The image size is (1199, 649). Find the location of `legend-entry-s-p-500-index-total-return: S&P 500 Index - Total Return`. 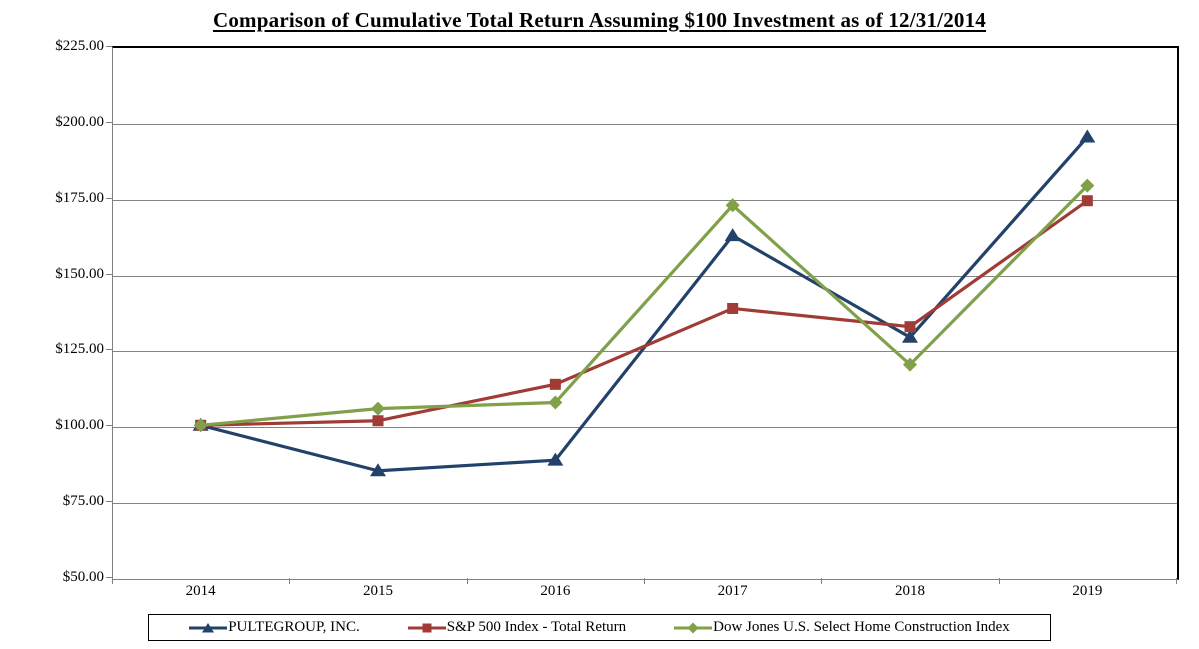

legend-entry-s-p-500-index-total-return: S&P 500 Index - Total Return is located at coordinates (517, 627).